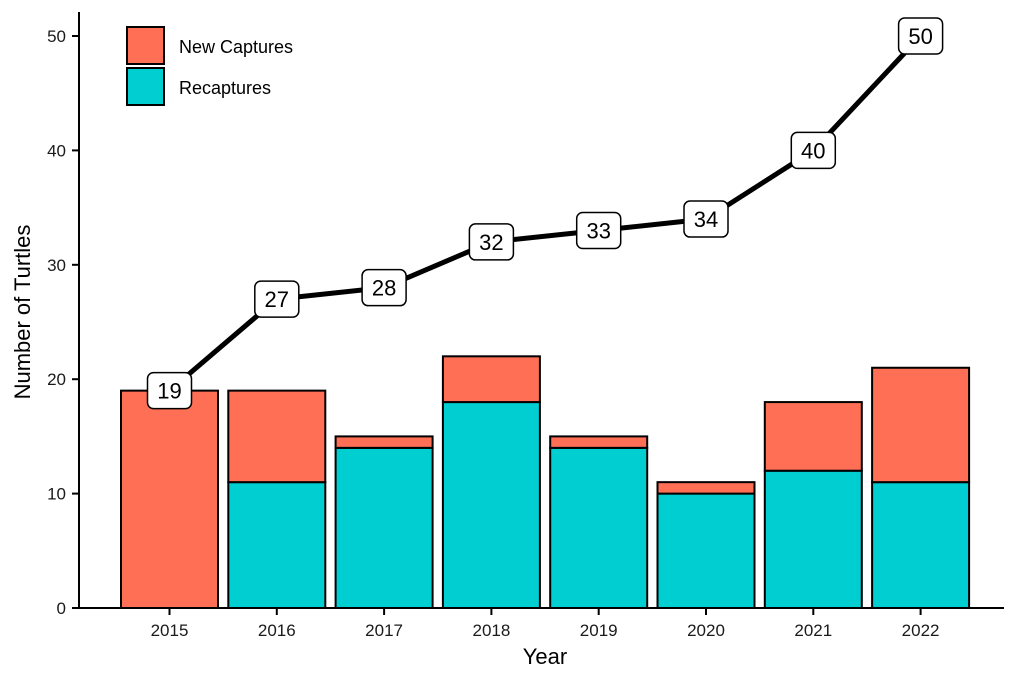 The image size is (1024, 683). I want to click on data-label-text-2015: 19, so click(169, 391).